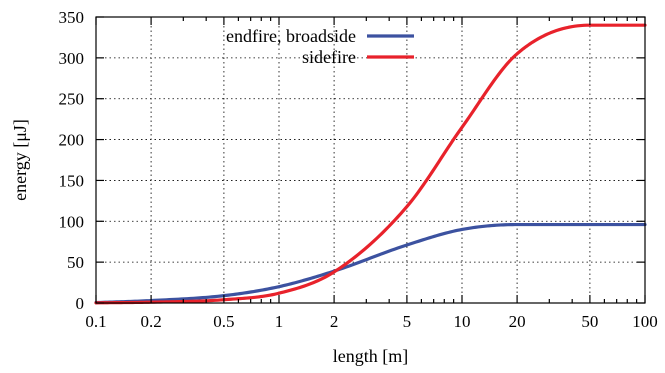 The image size is (665, 373). Describe the element at coordinates (72, 221) in the screenshot. I see `y-tick-label: 100` at that location.